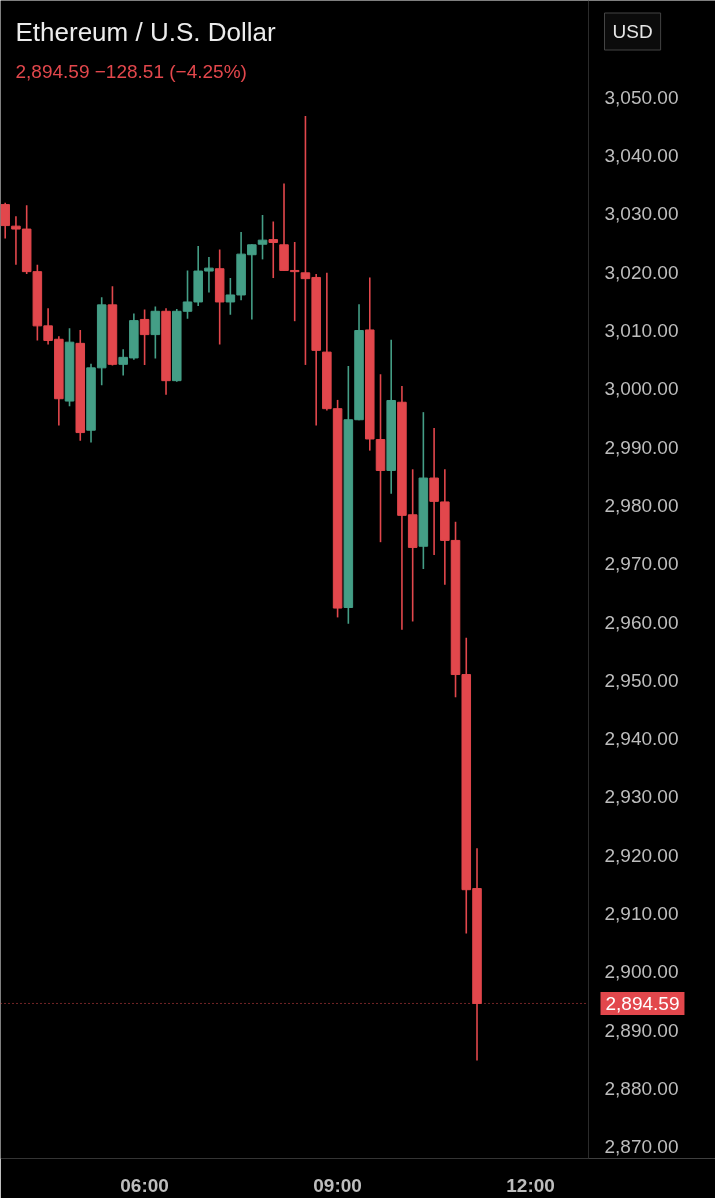 The width and height of the screenshot is (715, 1200). Describe the element at coordinates (144, 1185) in the screenshot. I see `x-tick-label: 06:00` at that location.